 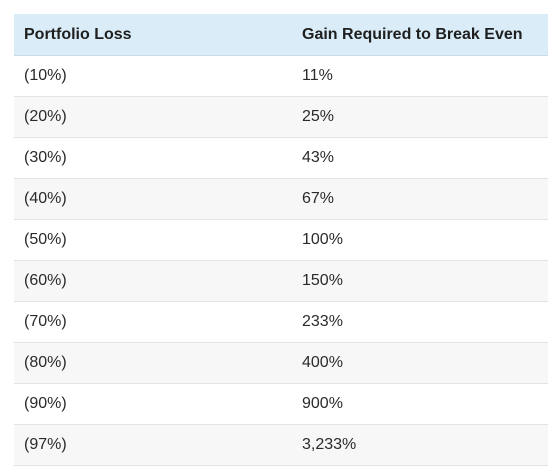 I want to click on cell-portfolio-loss: (60%), so click(x=153, y=281).